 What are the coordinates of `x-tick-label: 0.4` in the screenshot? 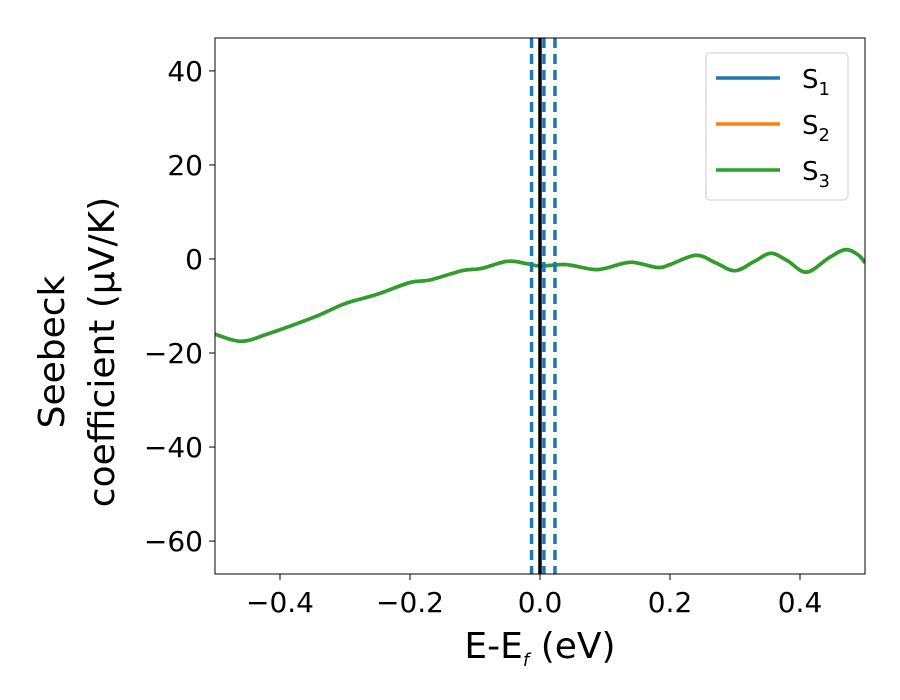 It's located at (800, 602).